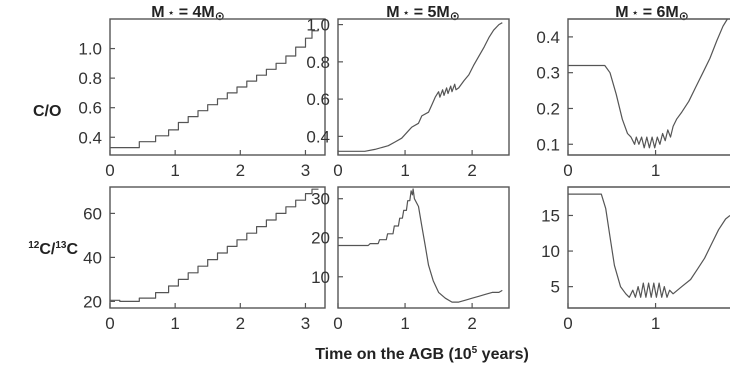 The width and height of the screenshot is (730, 371). What do you see at coordinates (53, 180) in the screenshot?
I see `row-labels: C/O 12C/13C` at bounding box center [53, 180].